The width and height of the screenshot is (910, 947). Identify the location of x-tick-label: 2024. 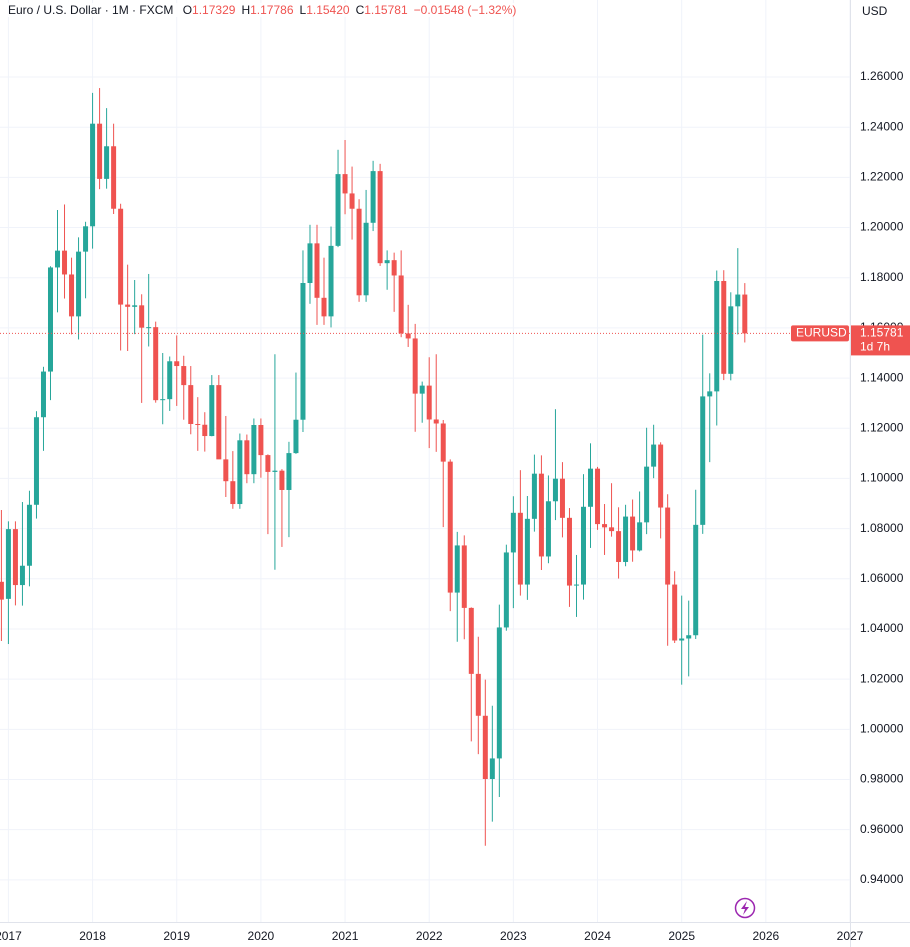
(597, 936).